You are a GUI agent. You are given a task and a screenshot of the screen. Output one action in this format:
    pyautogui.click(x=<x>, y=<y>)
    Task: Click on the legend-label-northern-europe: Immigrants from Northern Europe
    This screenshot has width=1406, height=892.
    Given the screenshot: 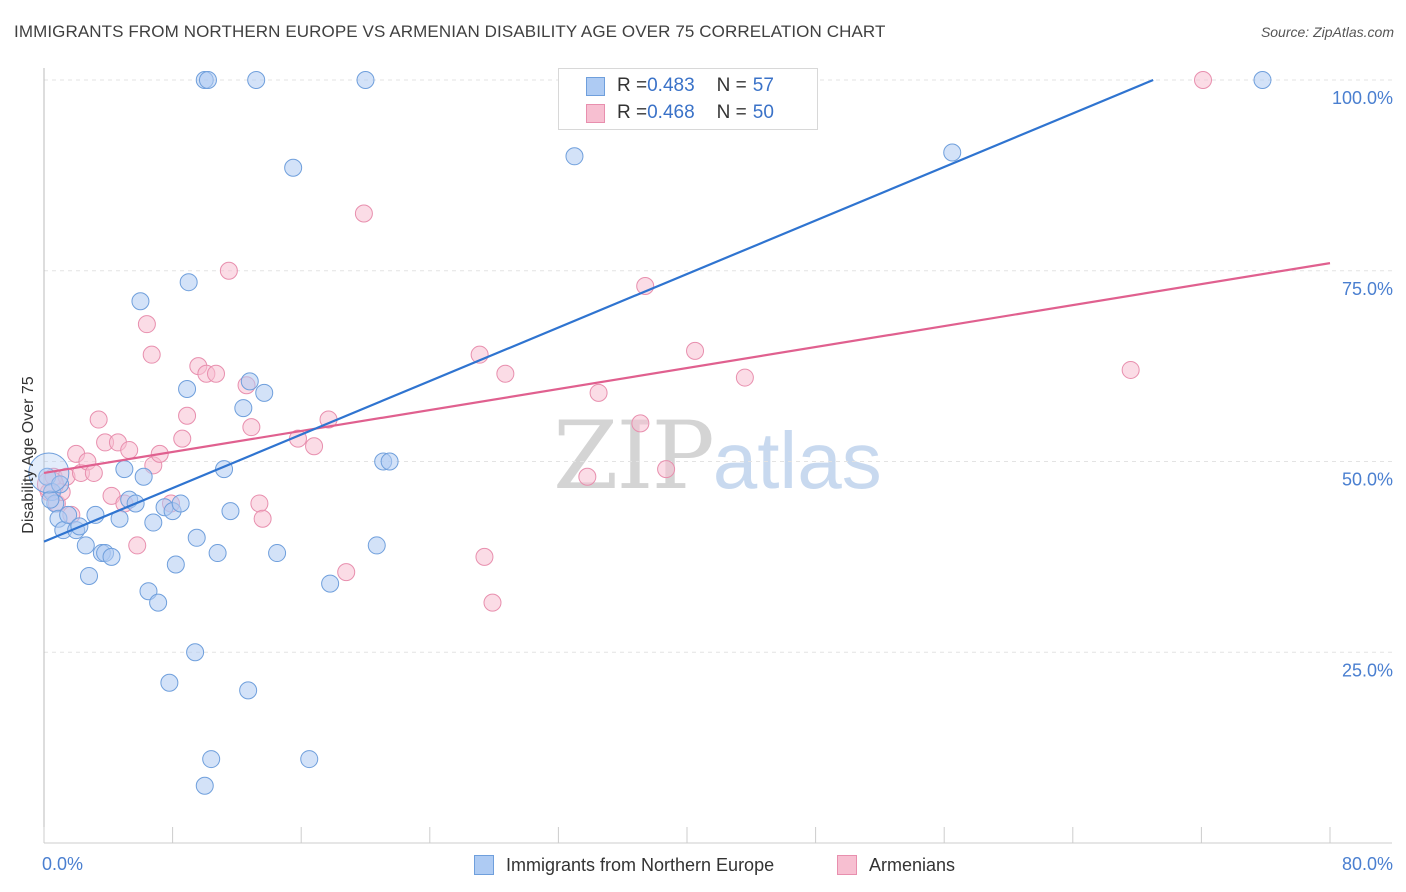 What is the action you would take?
    pyautogui.click(x=640, y=864)
    